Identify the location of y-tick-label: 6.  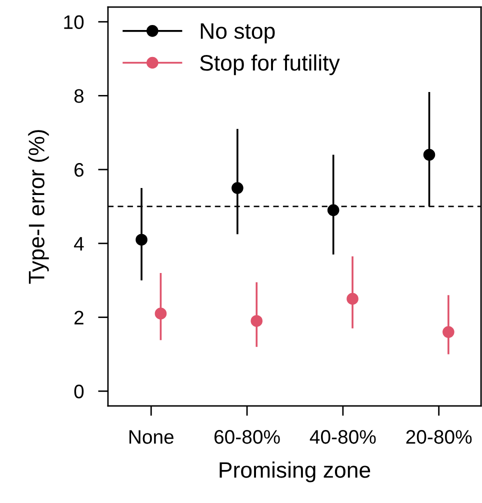
(79, 170).